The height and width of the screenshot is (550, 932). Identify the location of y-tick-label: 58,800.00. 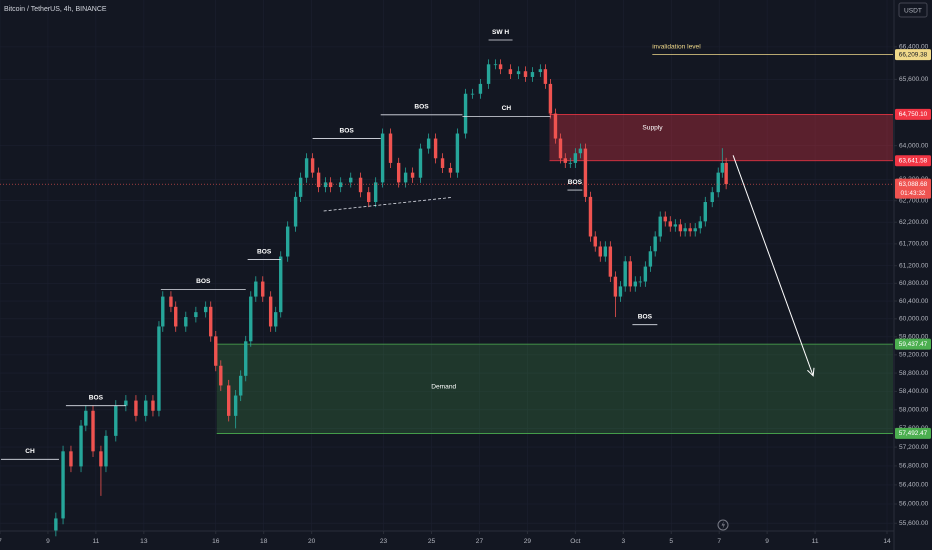
(914, 373).